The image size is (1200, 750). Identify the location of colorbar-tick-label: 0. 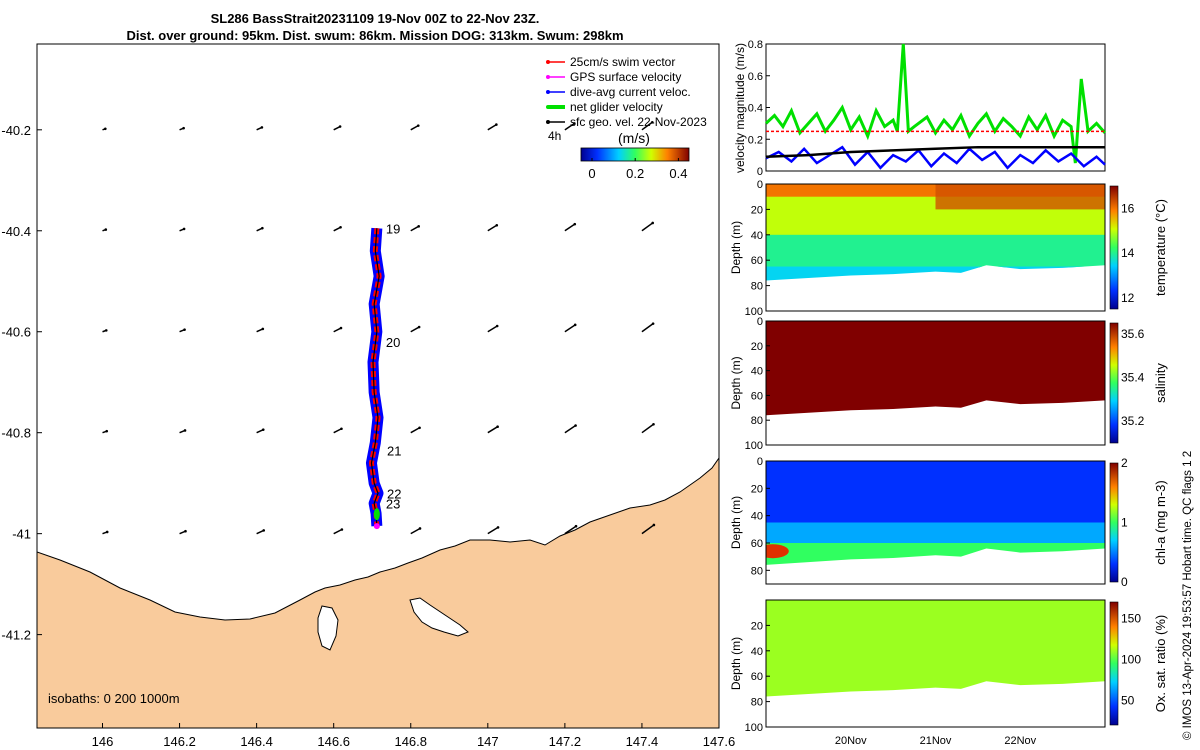
(591, 173).